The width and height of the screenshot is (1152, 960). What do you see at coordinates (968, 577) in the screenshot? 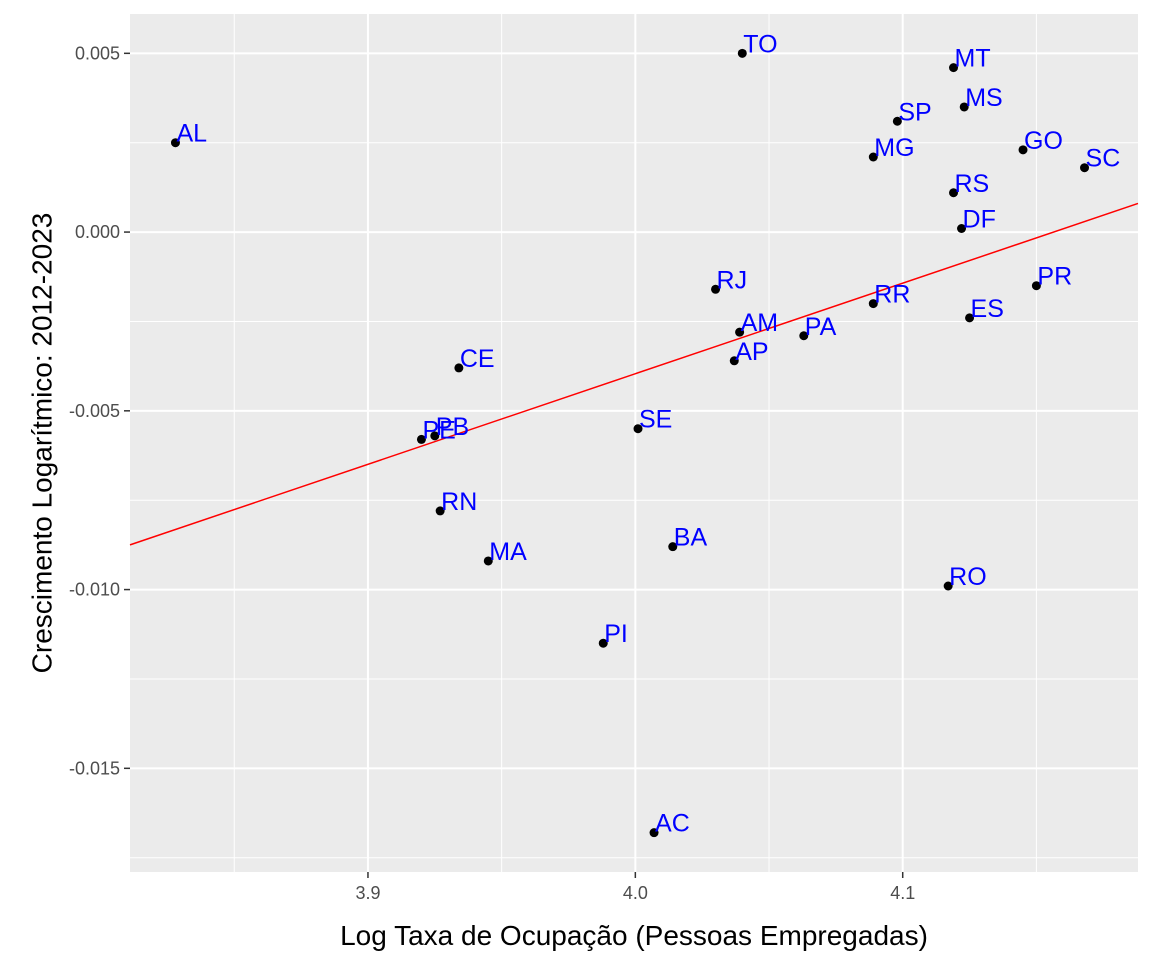
I see `point-label-ro: RO` at bounding box center [968, 577].